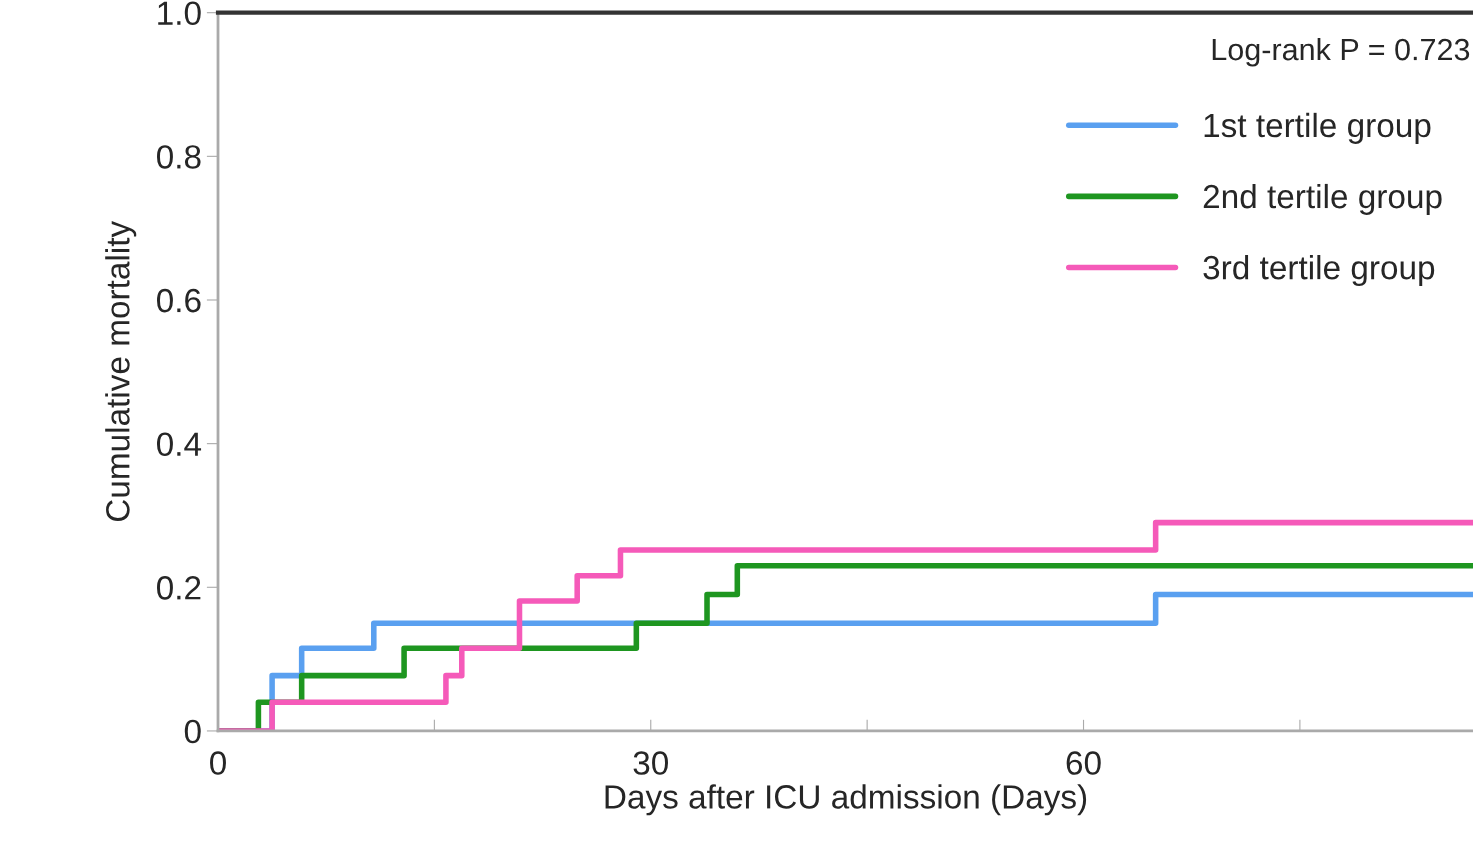 This screenshot has width=1473, height=846. What do you see at coordinates (1319, 270) in the screenshot?
I see `legend-label: 3rd tertile group` at bounding box center [1319, 270].